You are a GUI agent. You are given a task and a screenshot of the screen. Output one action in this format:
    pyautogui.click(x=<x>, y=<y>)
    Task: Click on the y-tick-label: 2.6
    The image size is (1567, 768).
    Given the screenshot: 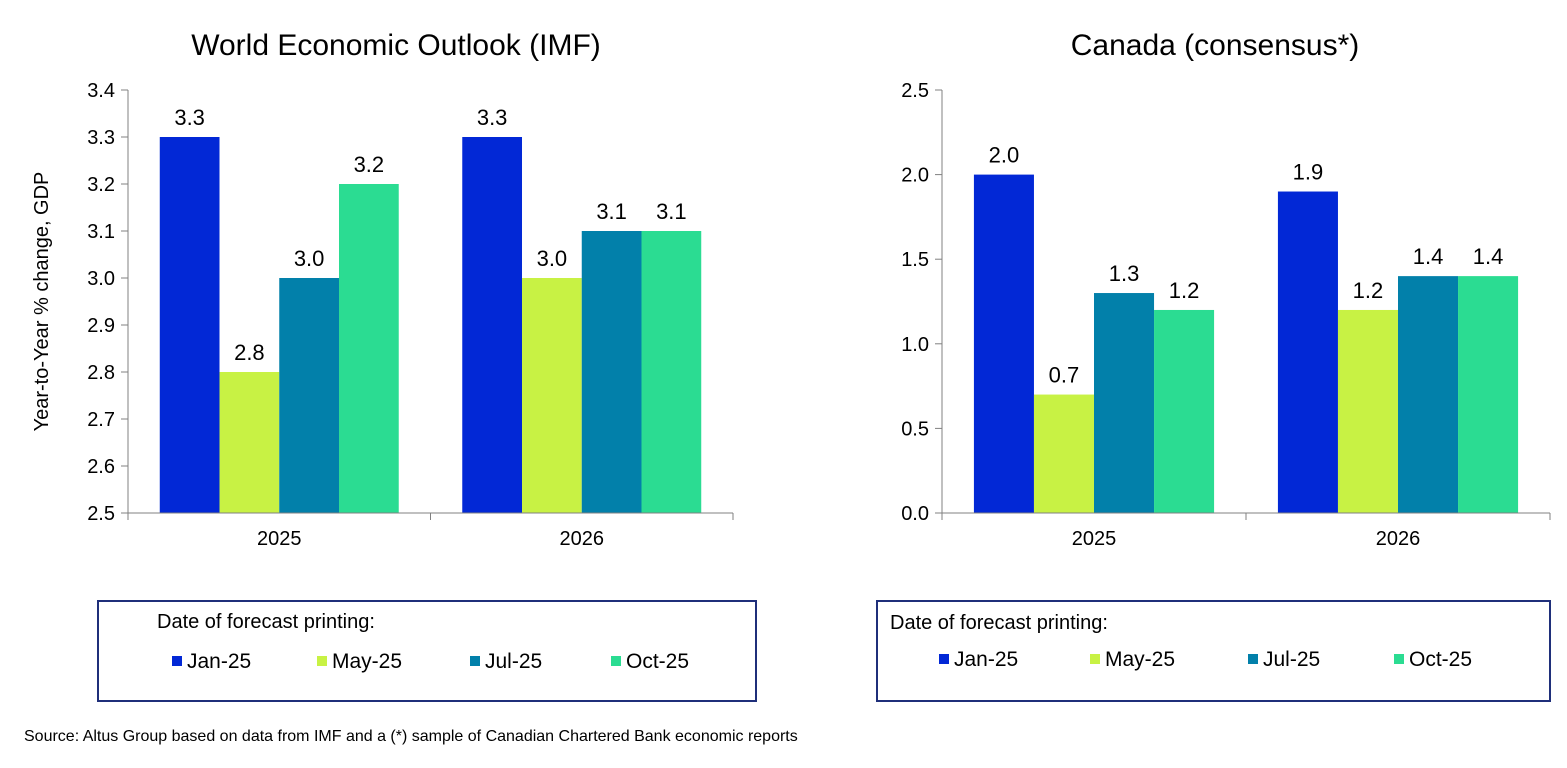 What is the action you would take?
    pyautogui.click(x=101, y=467)
    